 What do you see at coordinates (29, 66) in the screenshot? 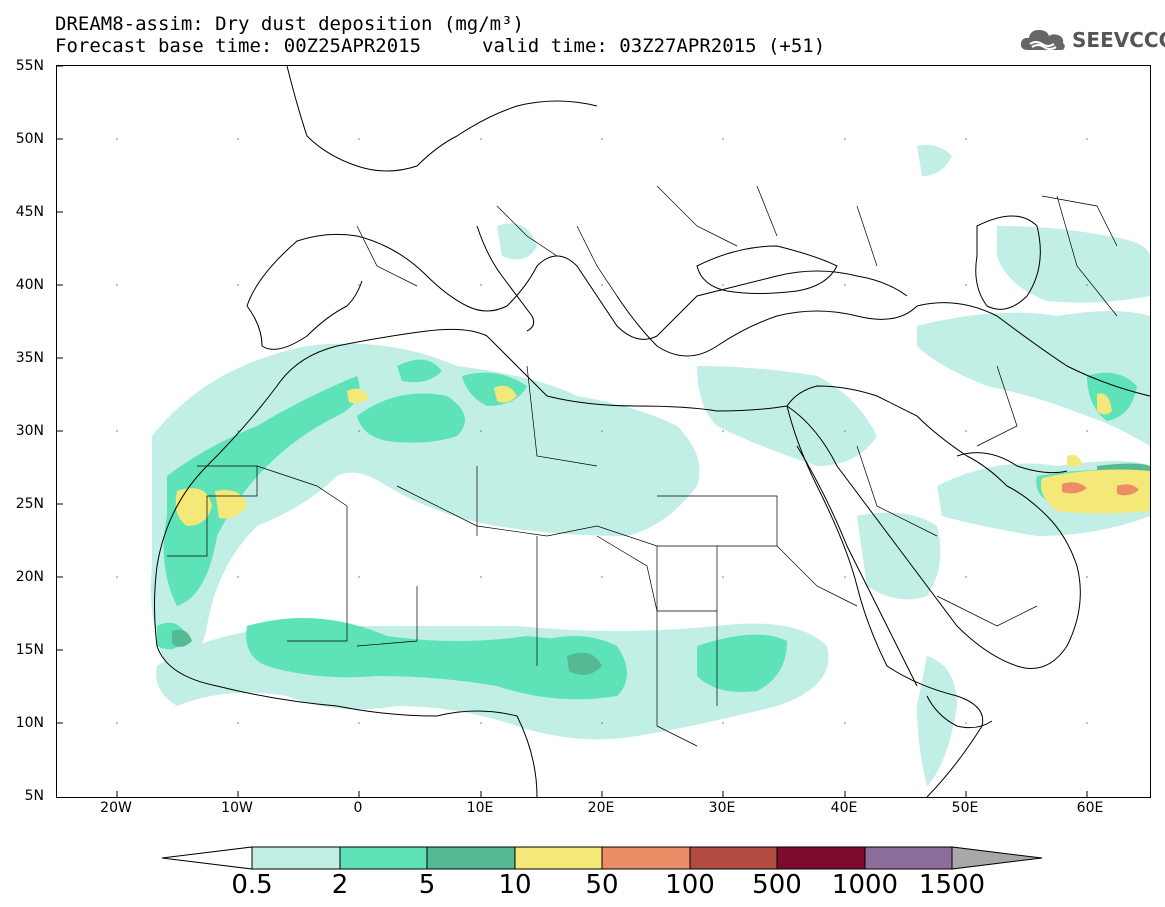
I see `lat-label: 55N` at bounding box center [29, 66].